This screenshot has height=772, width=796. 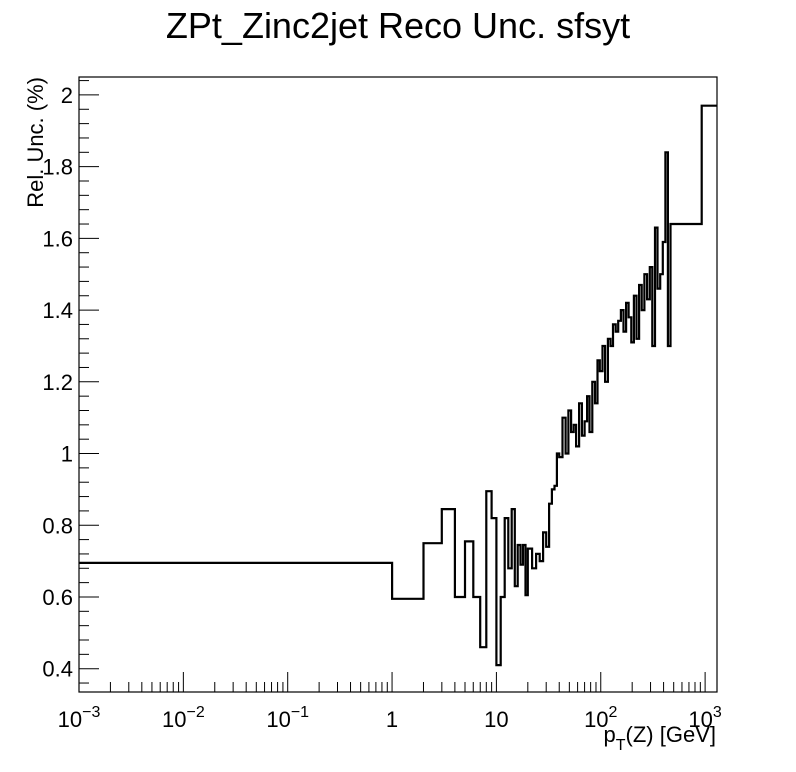 I want to click on y-tick-label: 0.4, so click(x=57, y=669).